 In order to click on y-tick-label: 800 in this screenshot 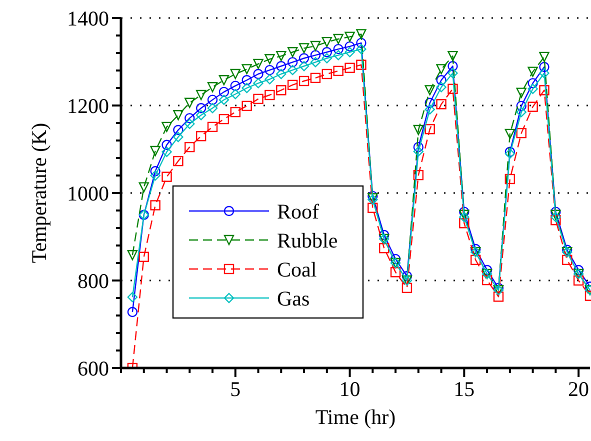, I will do `click(93, 280)`.